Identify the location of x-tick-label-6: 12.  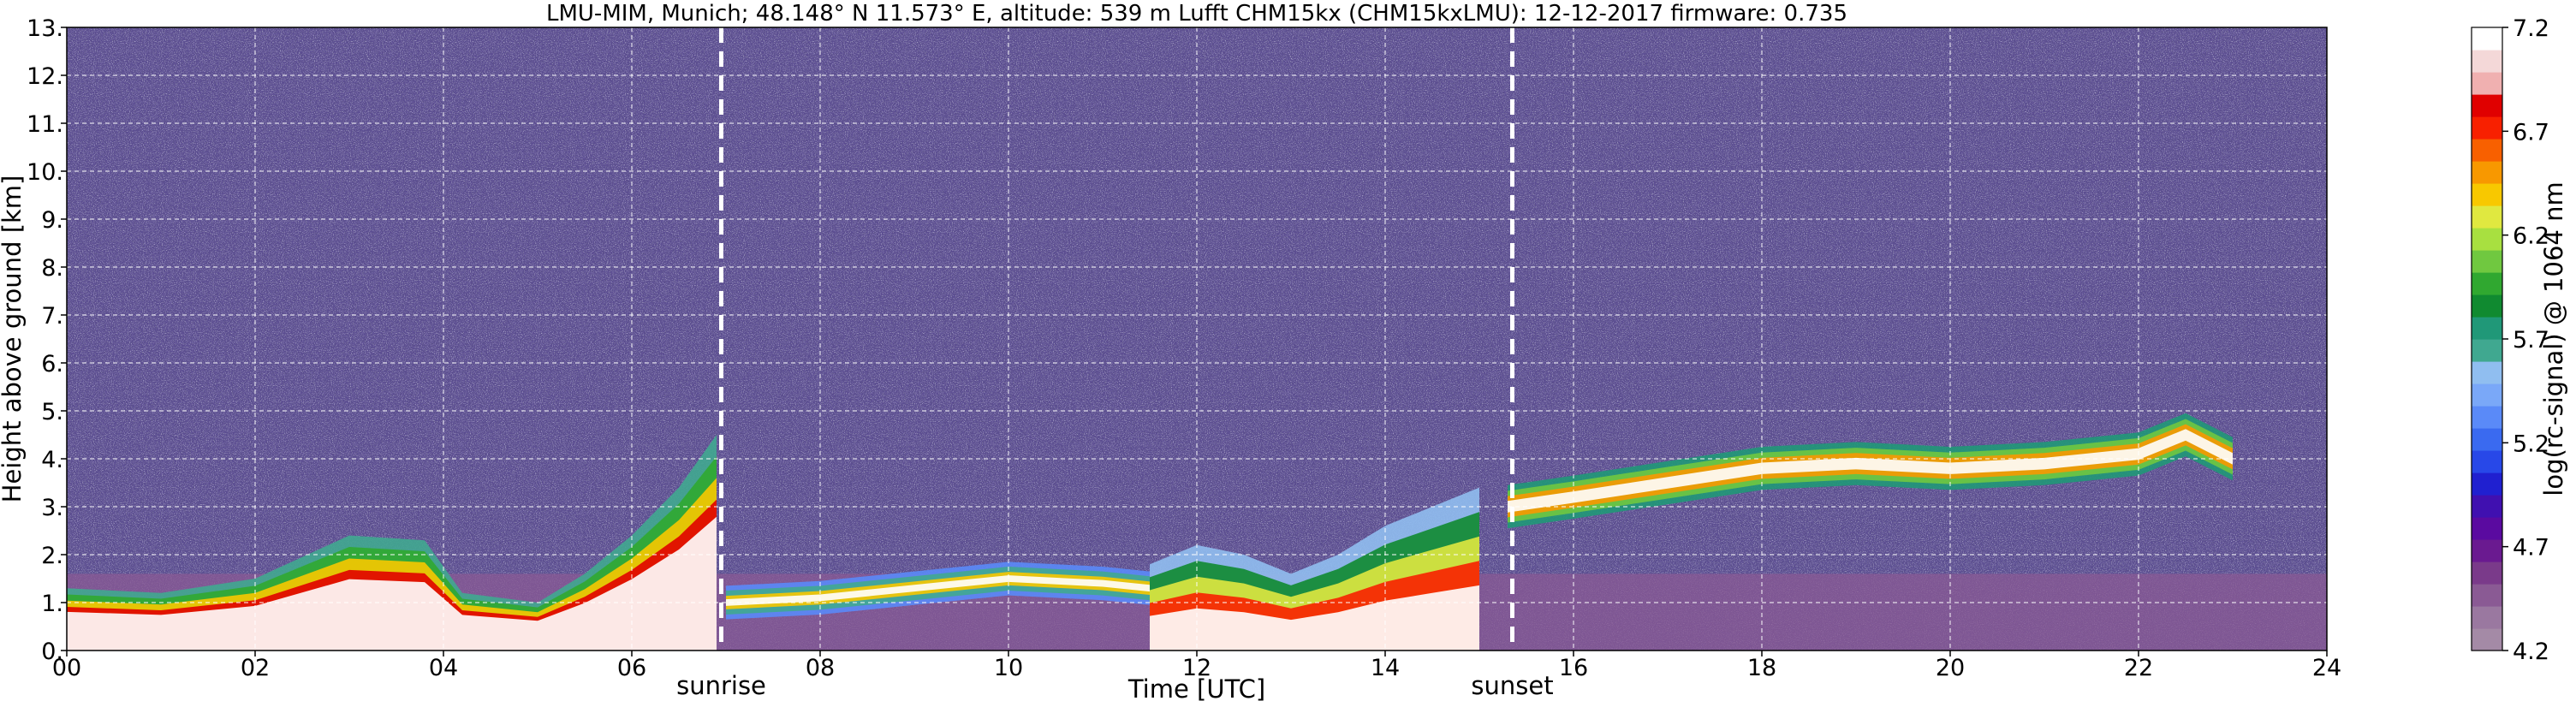
(1197, 668).